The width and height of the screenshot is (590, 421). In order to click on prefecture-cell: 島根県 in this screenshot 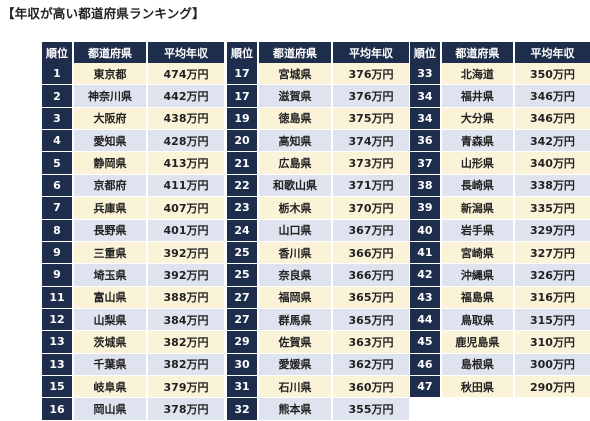, I will do `click(478, 365)`.